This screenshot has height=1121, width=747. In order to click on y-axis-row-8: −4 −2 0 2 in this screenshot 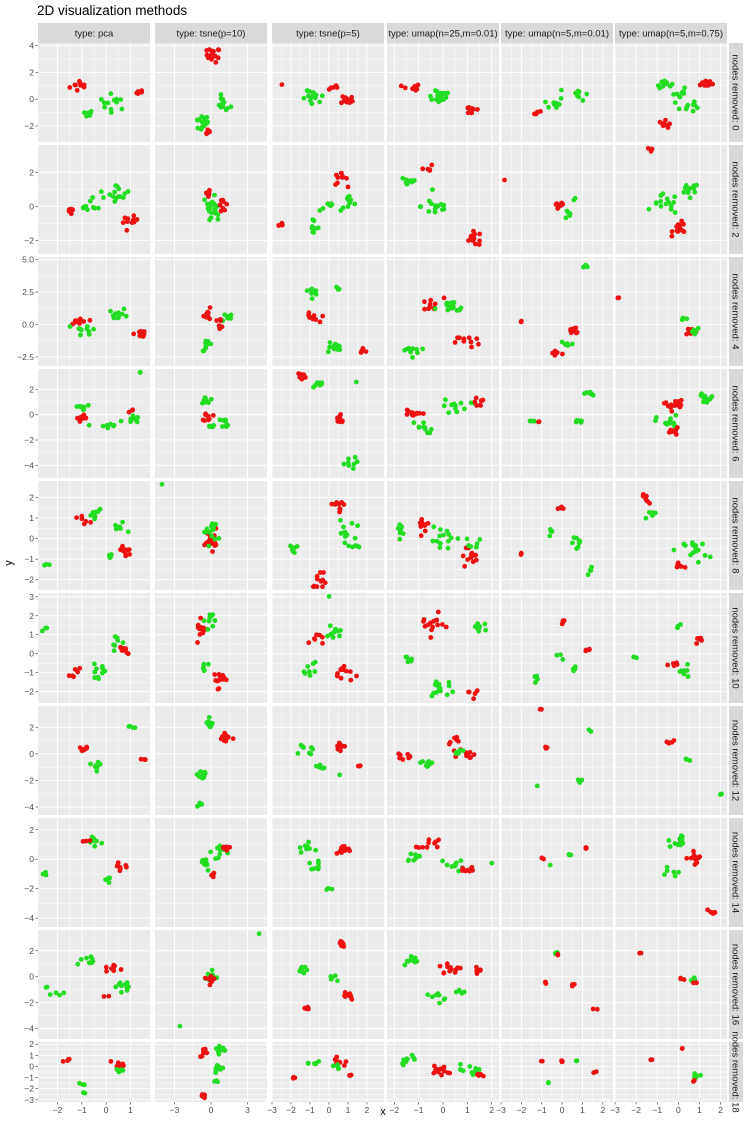, I will do `click(31, 990)`.